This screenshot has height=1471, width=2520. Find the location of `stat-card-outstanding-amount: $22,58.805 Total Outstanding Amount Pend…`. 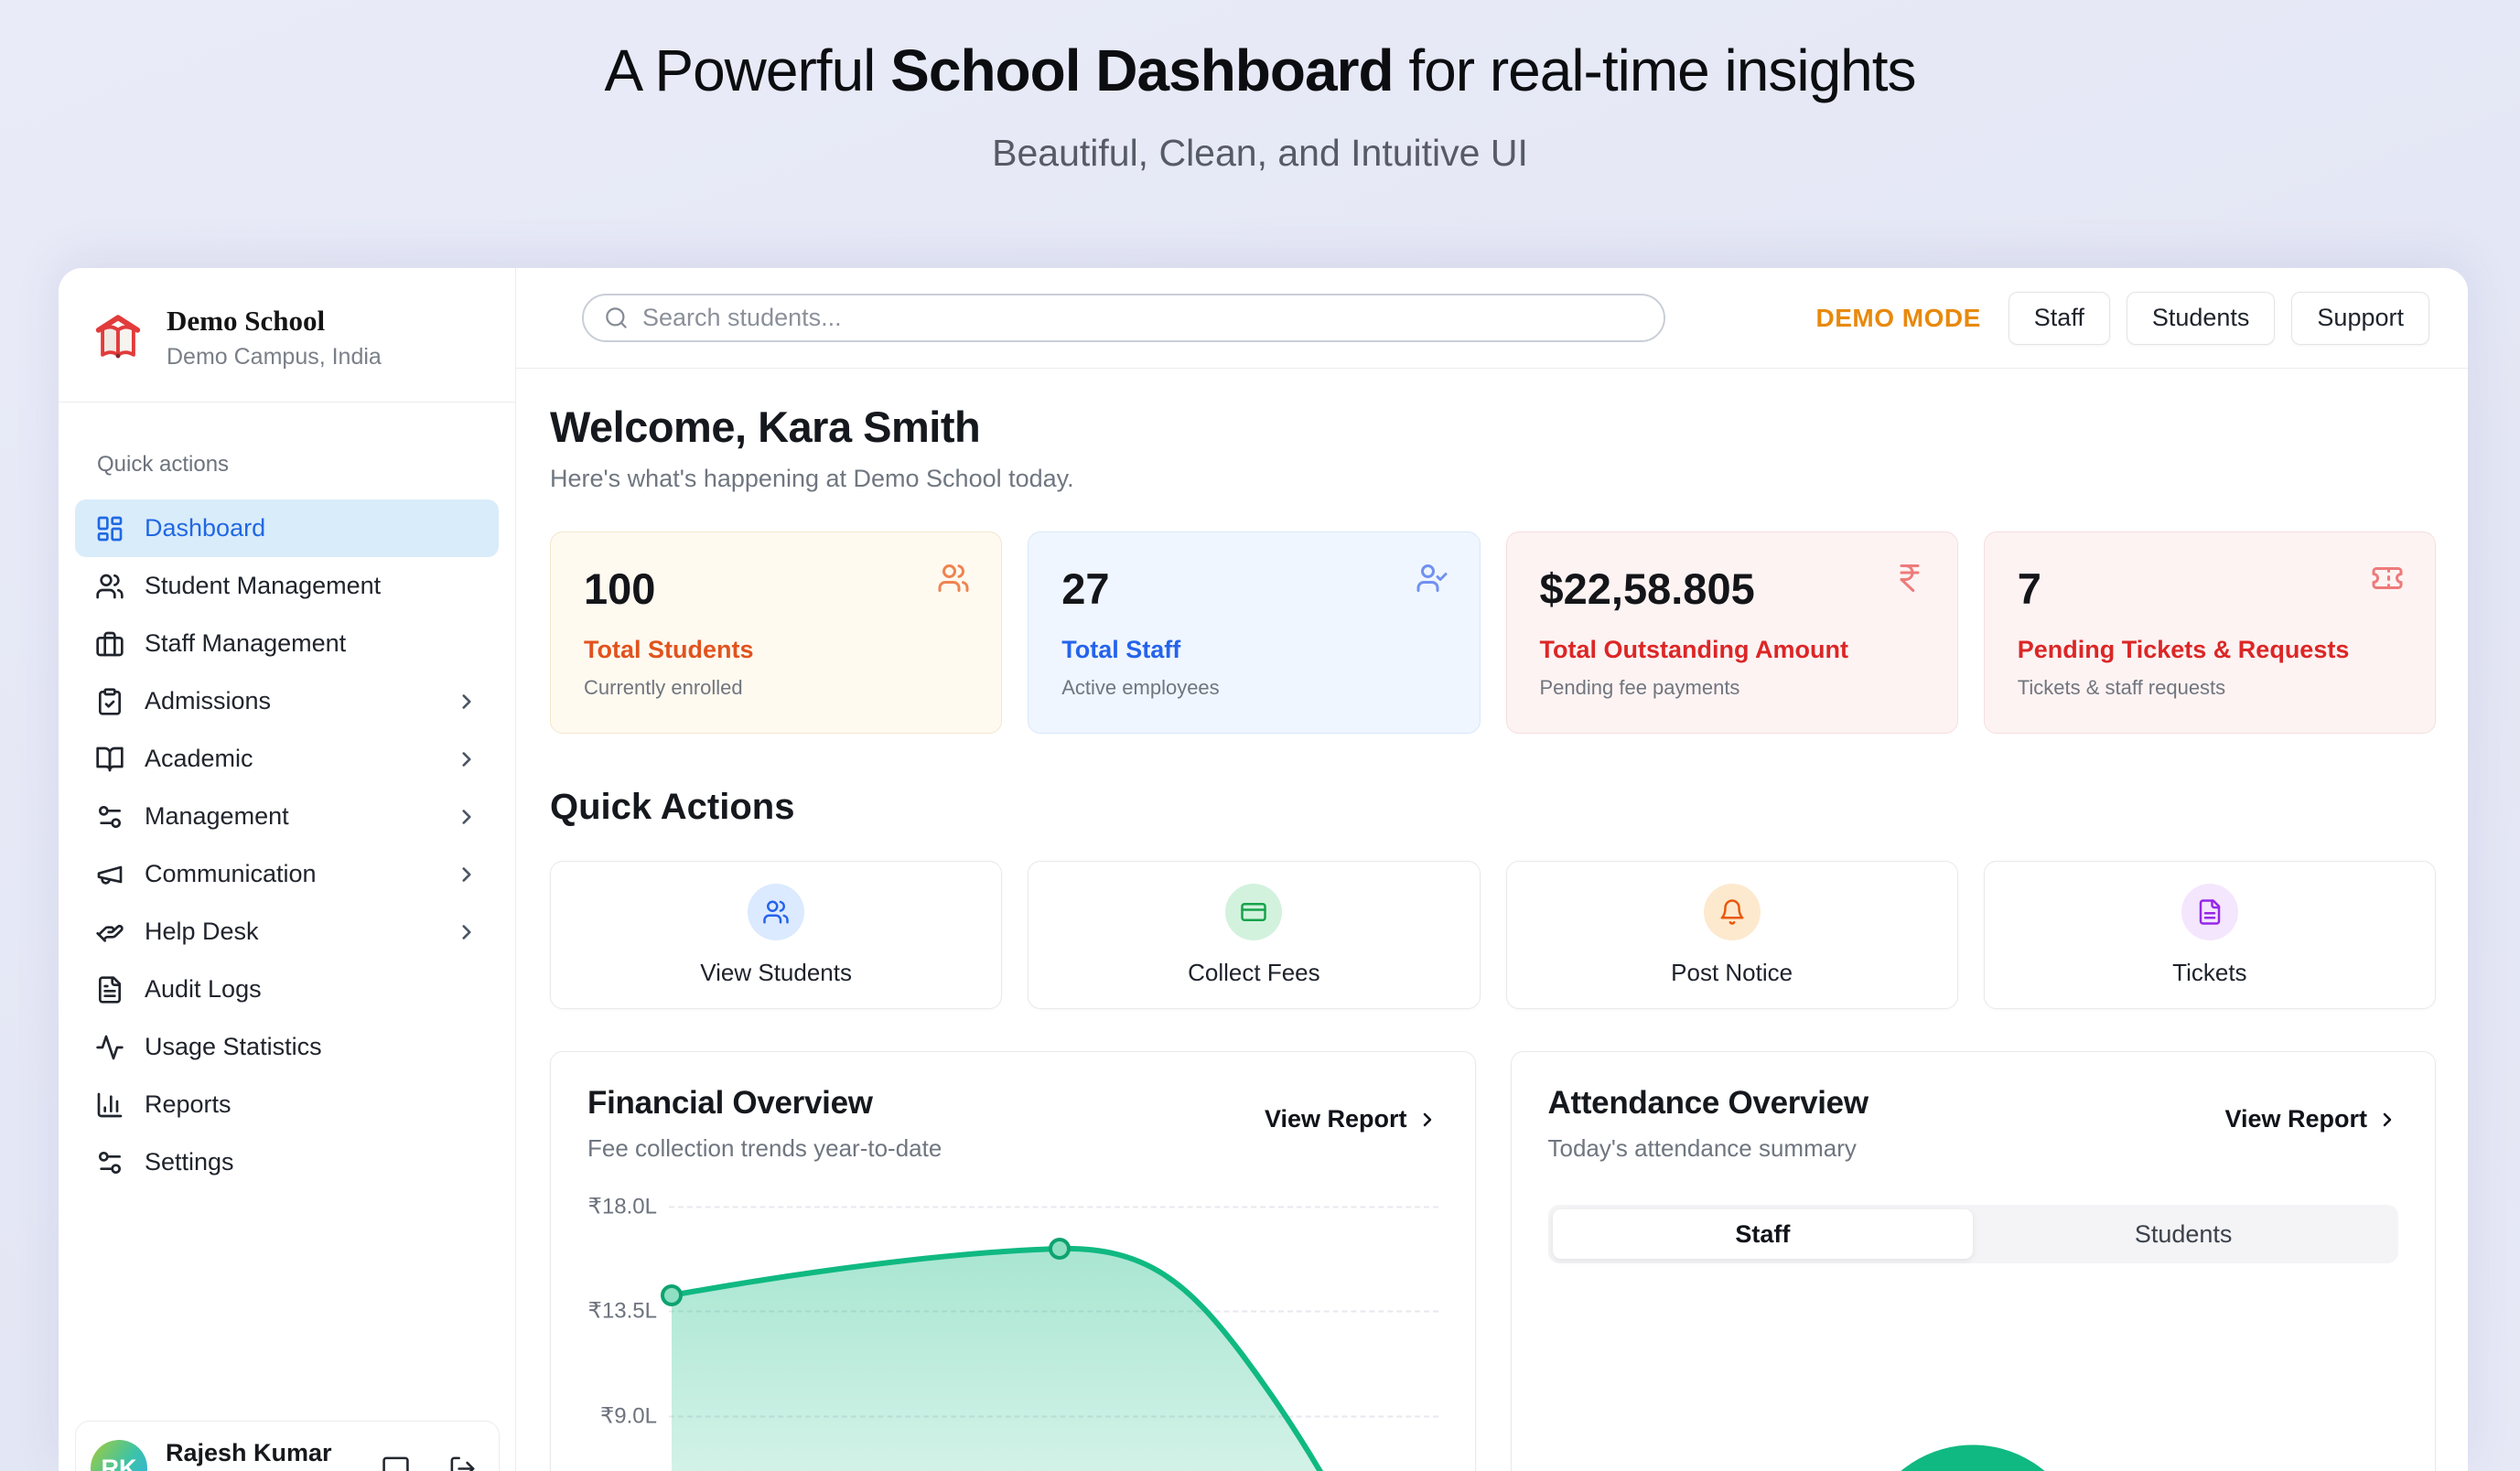

stat-card-outstanding-amount: $22,58.805 Total Outstanding Amount Pend… is located at coordinates (1731, 632).